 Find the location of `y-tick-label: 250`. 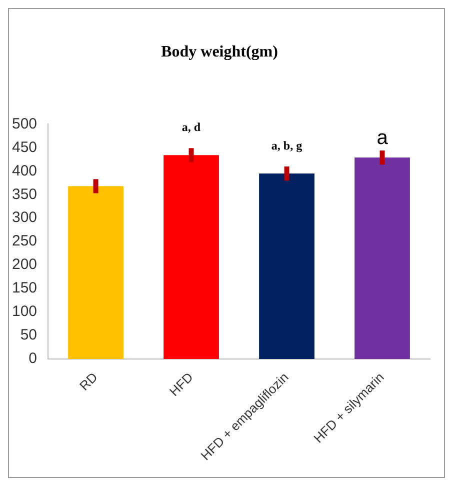

y-tick-label: 250 is located at coordinates (25, 241).